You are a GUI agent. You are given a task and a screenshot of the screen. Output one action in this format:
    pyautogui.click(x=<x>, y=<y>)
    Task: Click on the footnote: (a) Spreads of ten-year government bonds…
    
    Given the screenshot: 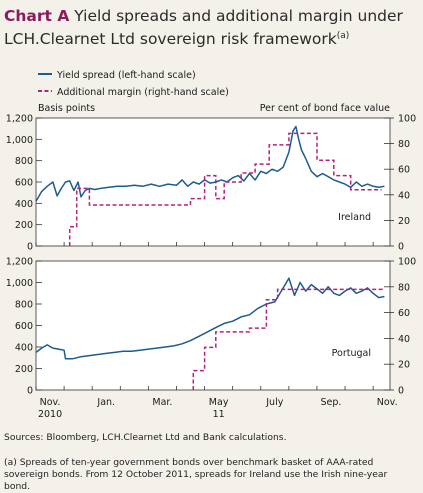 What is the action you would take?
    pyautogui.click(x=196, y=474)
    